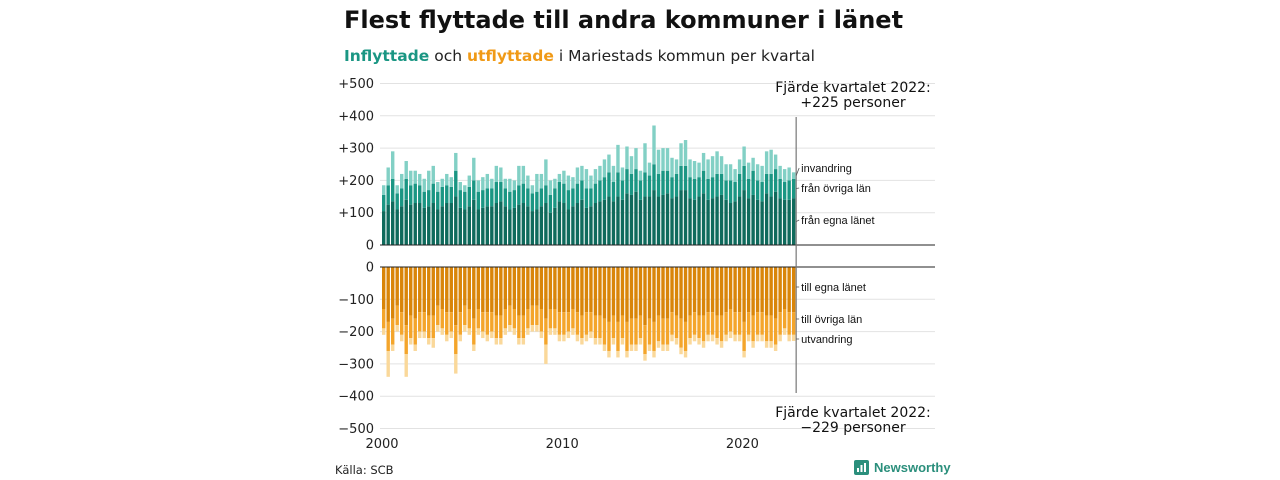  Describe the element at coordinates (902, 467) in the screenshot. I see `newsworthy-logo: Newsworthy` at that location.